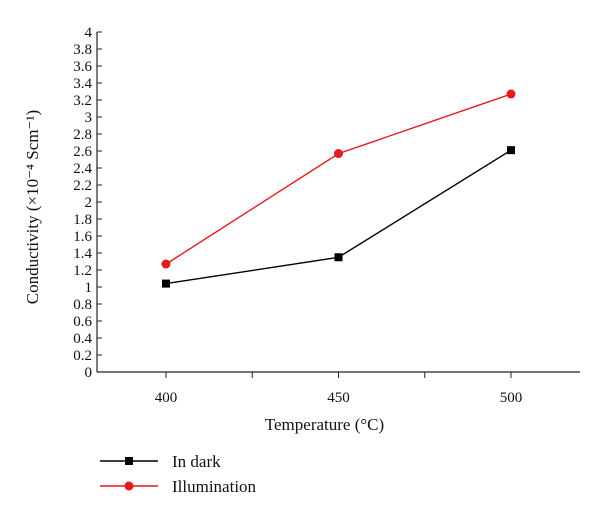 This screenshot has height=518, width=600. I want to click on x-ticks: 400 450 500, so click(339, 389).